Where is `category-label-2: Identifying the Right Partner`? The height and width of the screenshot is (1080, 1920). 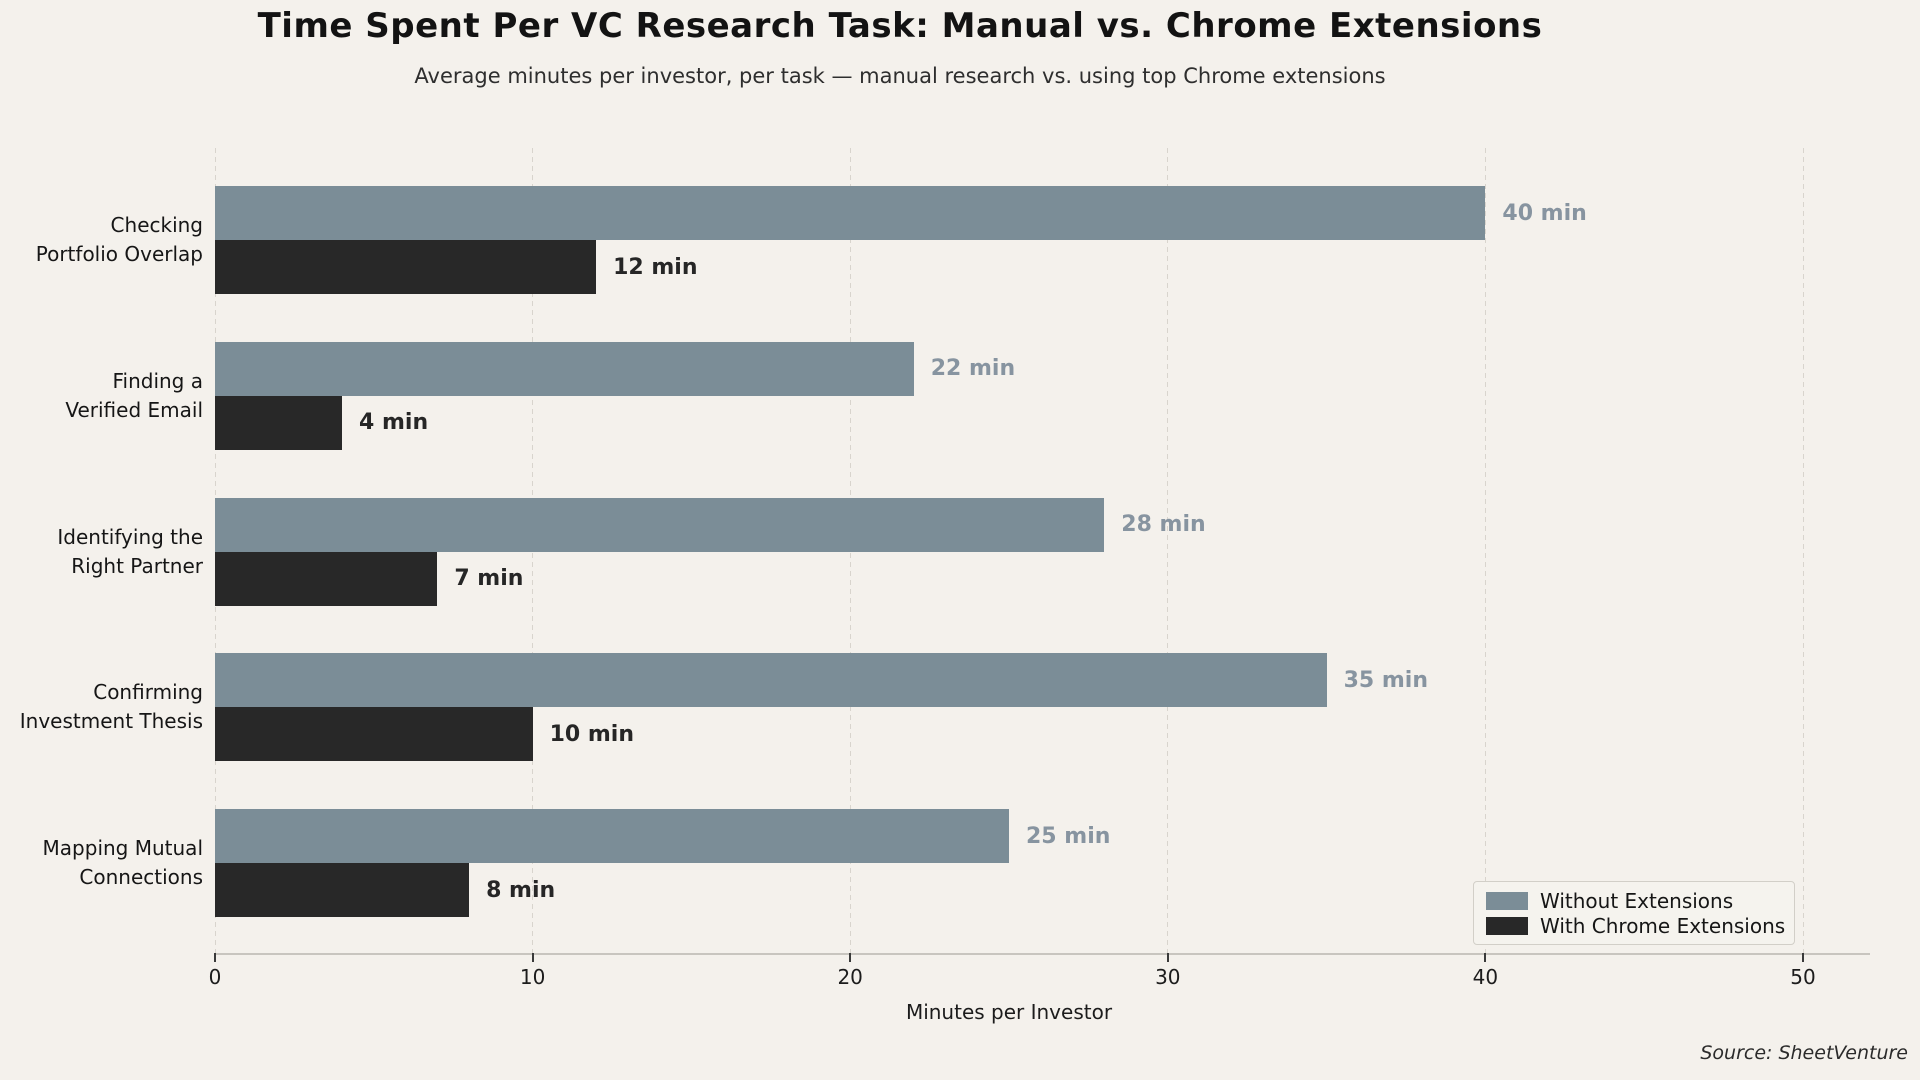
category-label-2: Identifying the Right Partner is located at coordinates (130, 551).